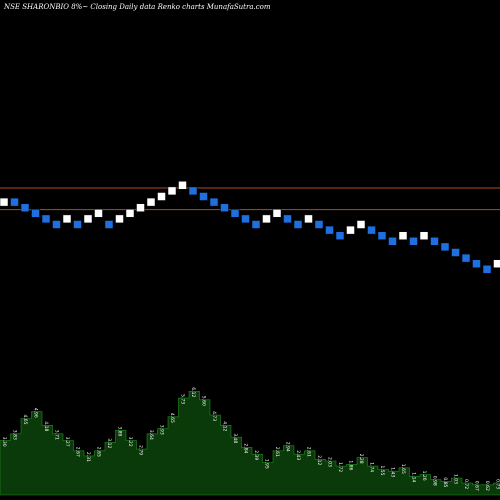 The width and height of the screenshot is (500, 500). Describe the element at coordinates (361, 459) in the screenshot. I see `volume-label: 2.28` at that location.